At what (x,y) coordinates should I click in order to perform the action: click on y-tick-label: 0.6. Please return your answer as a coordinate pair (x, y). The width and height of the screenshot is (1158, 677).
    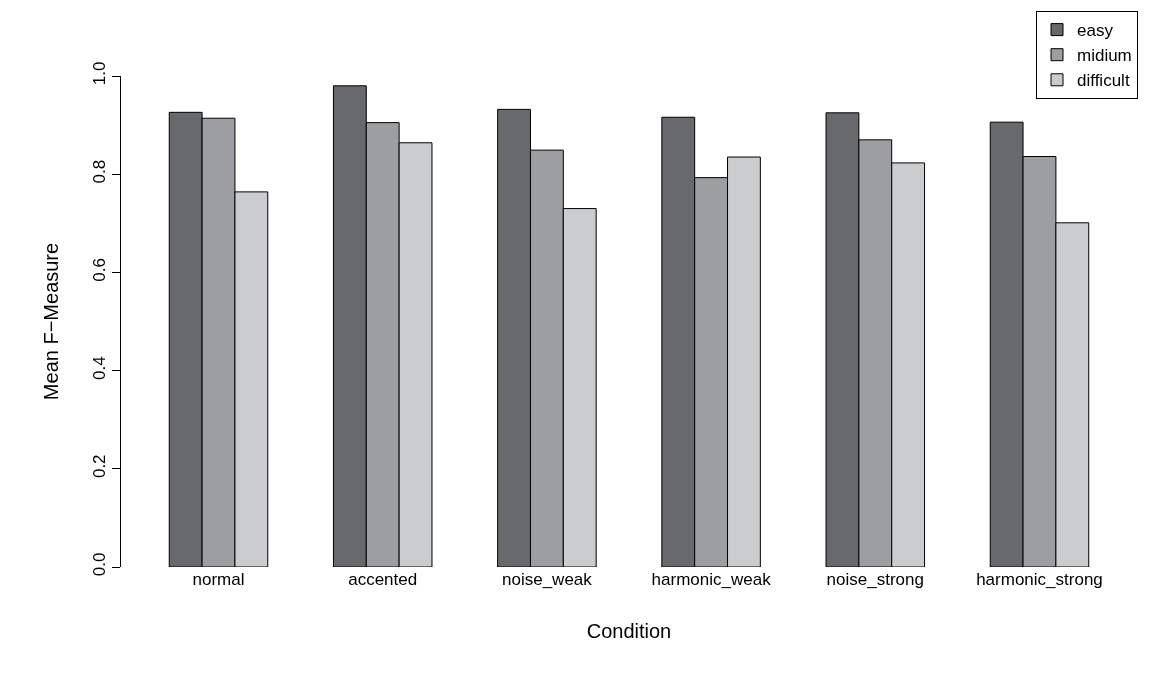
    Looking at the image, I should click on (100, 270).